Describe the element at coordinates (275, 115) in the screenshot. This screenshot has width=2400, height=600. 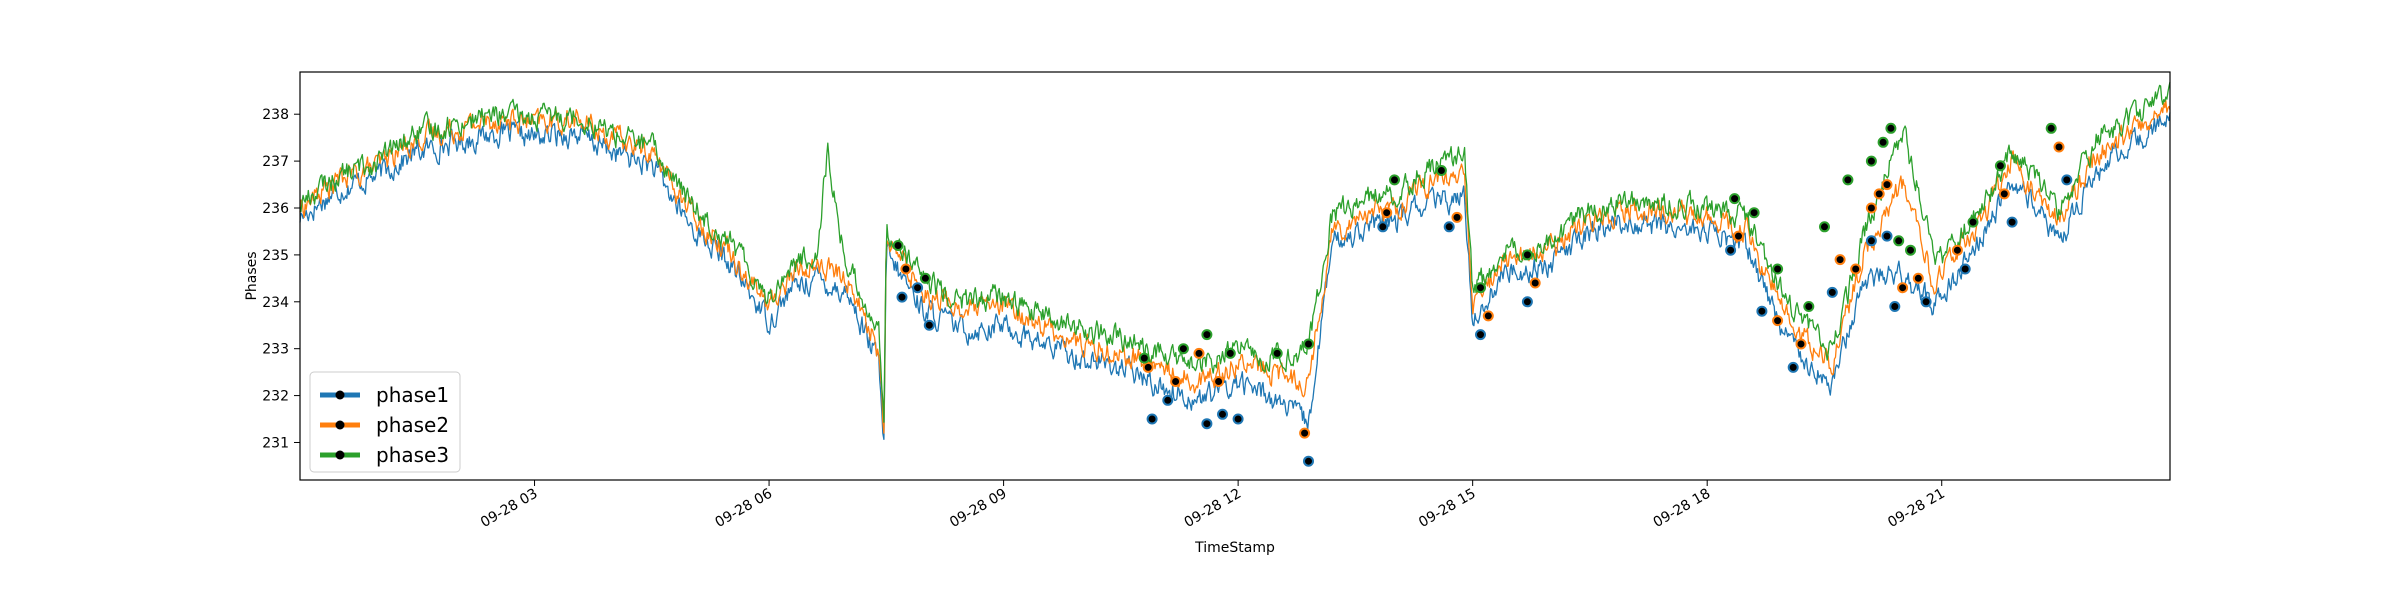
I see `y-tick-label-238: 238` at that location.